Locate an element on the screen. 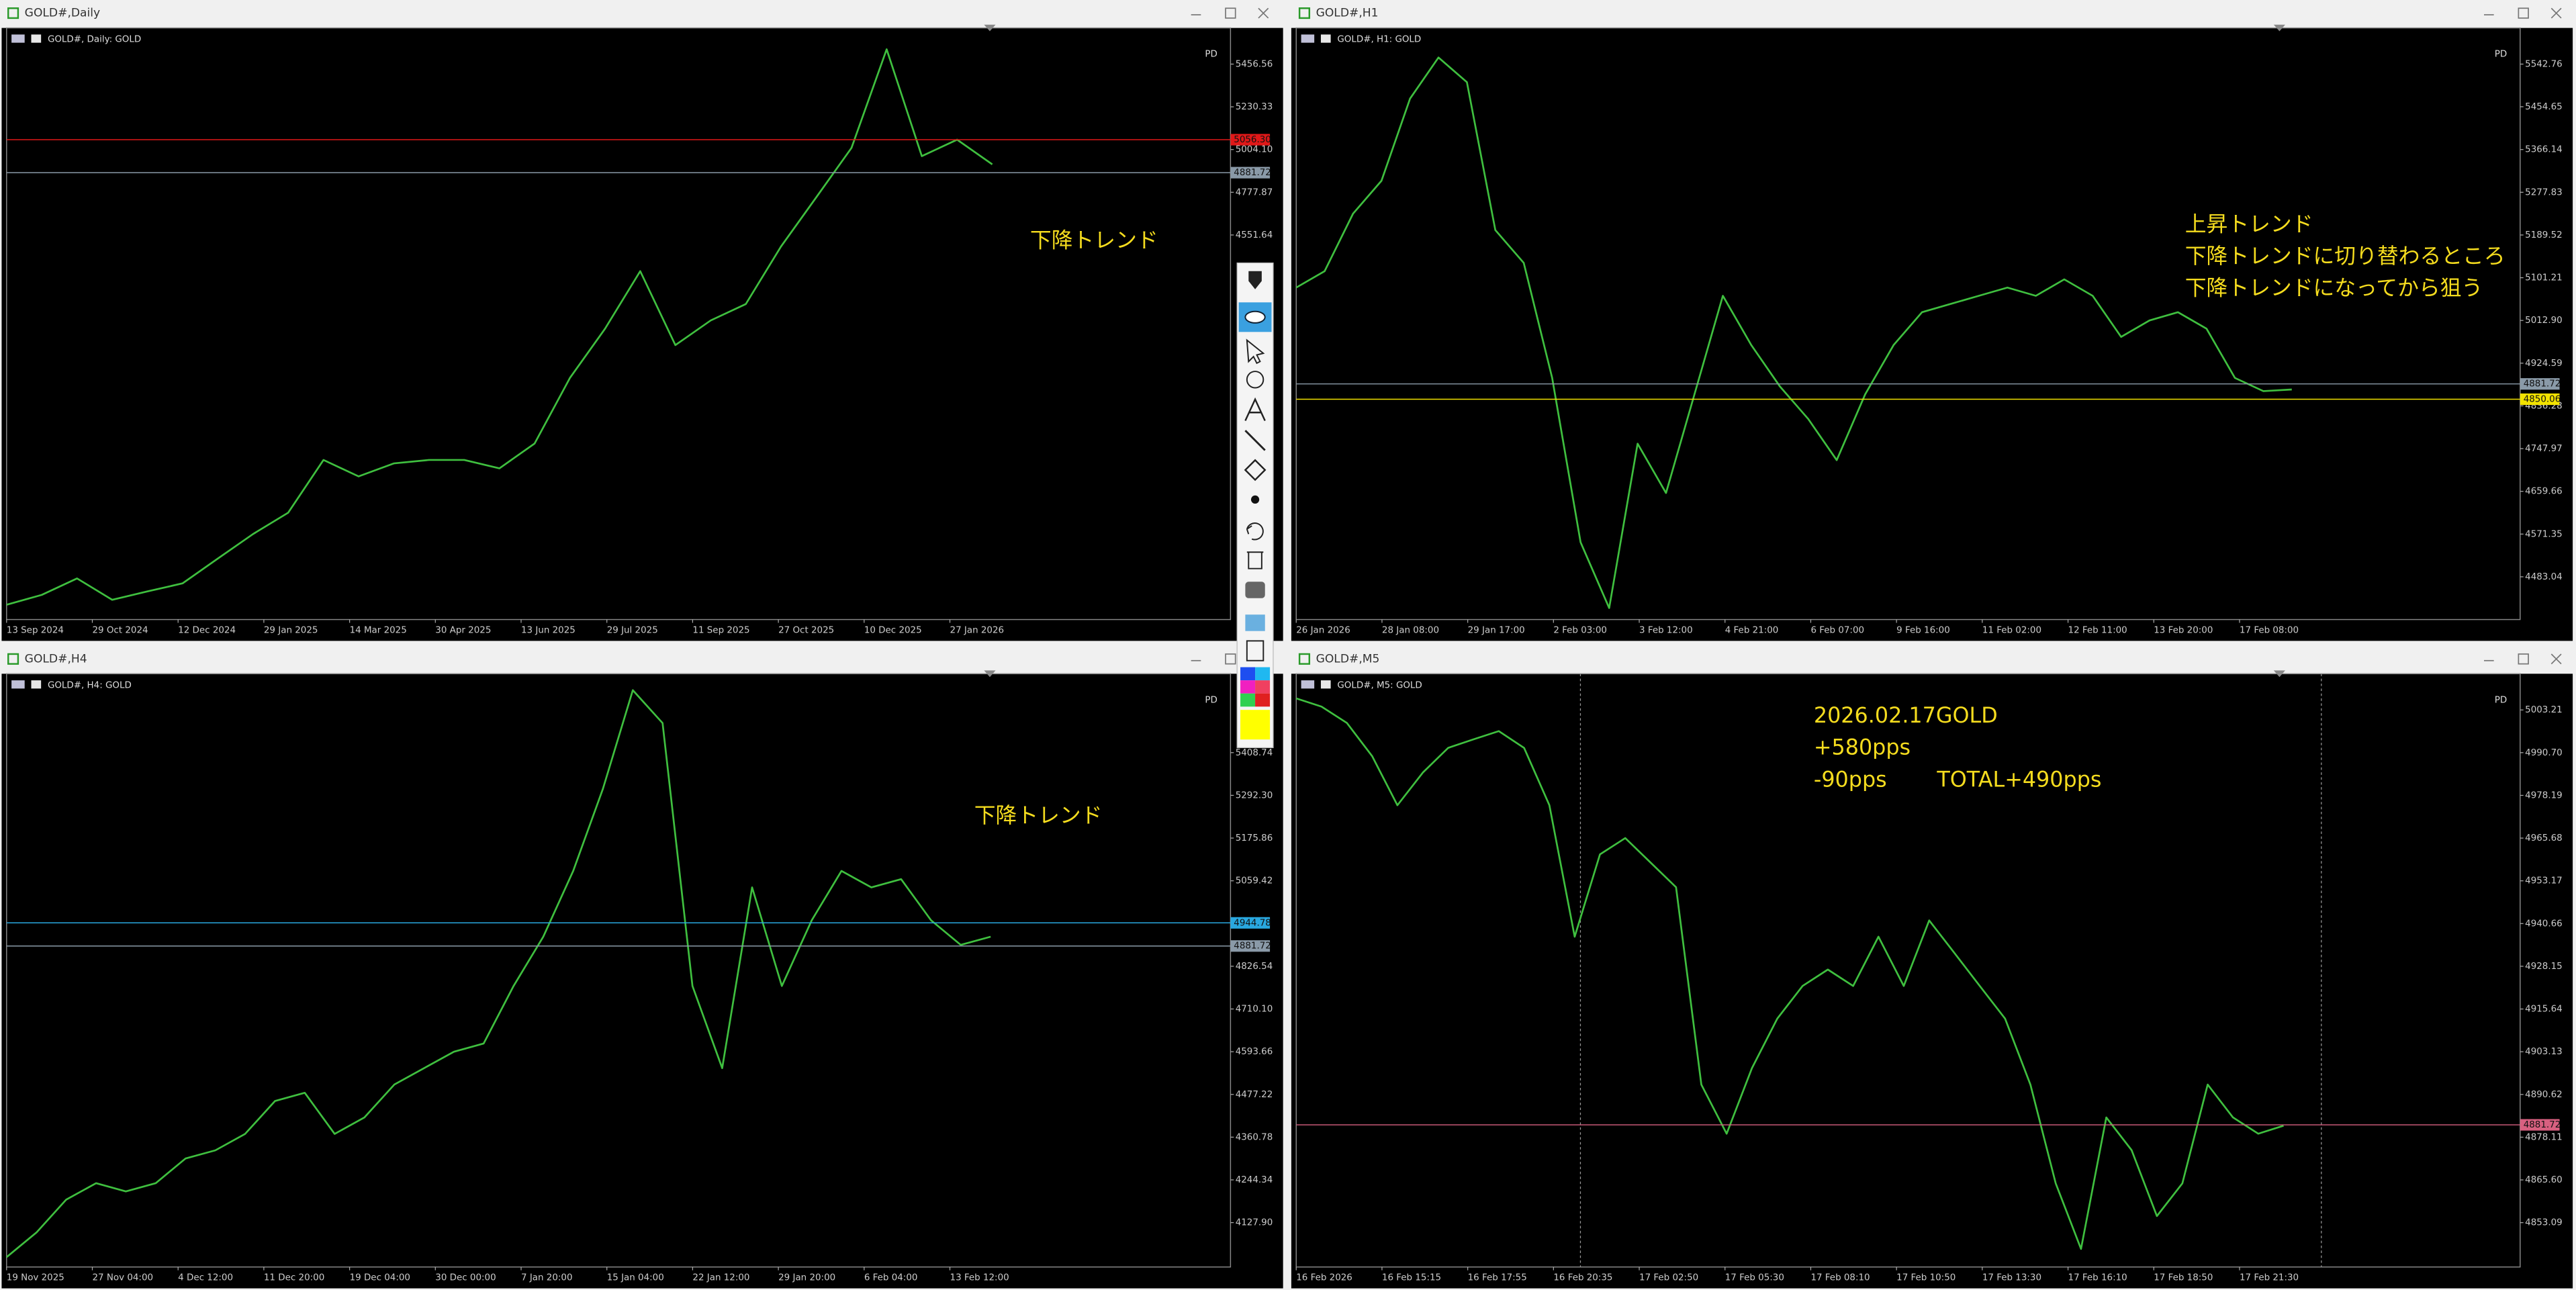  y-tick-label: 4826.54 is located at coordinates (1254, 967).